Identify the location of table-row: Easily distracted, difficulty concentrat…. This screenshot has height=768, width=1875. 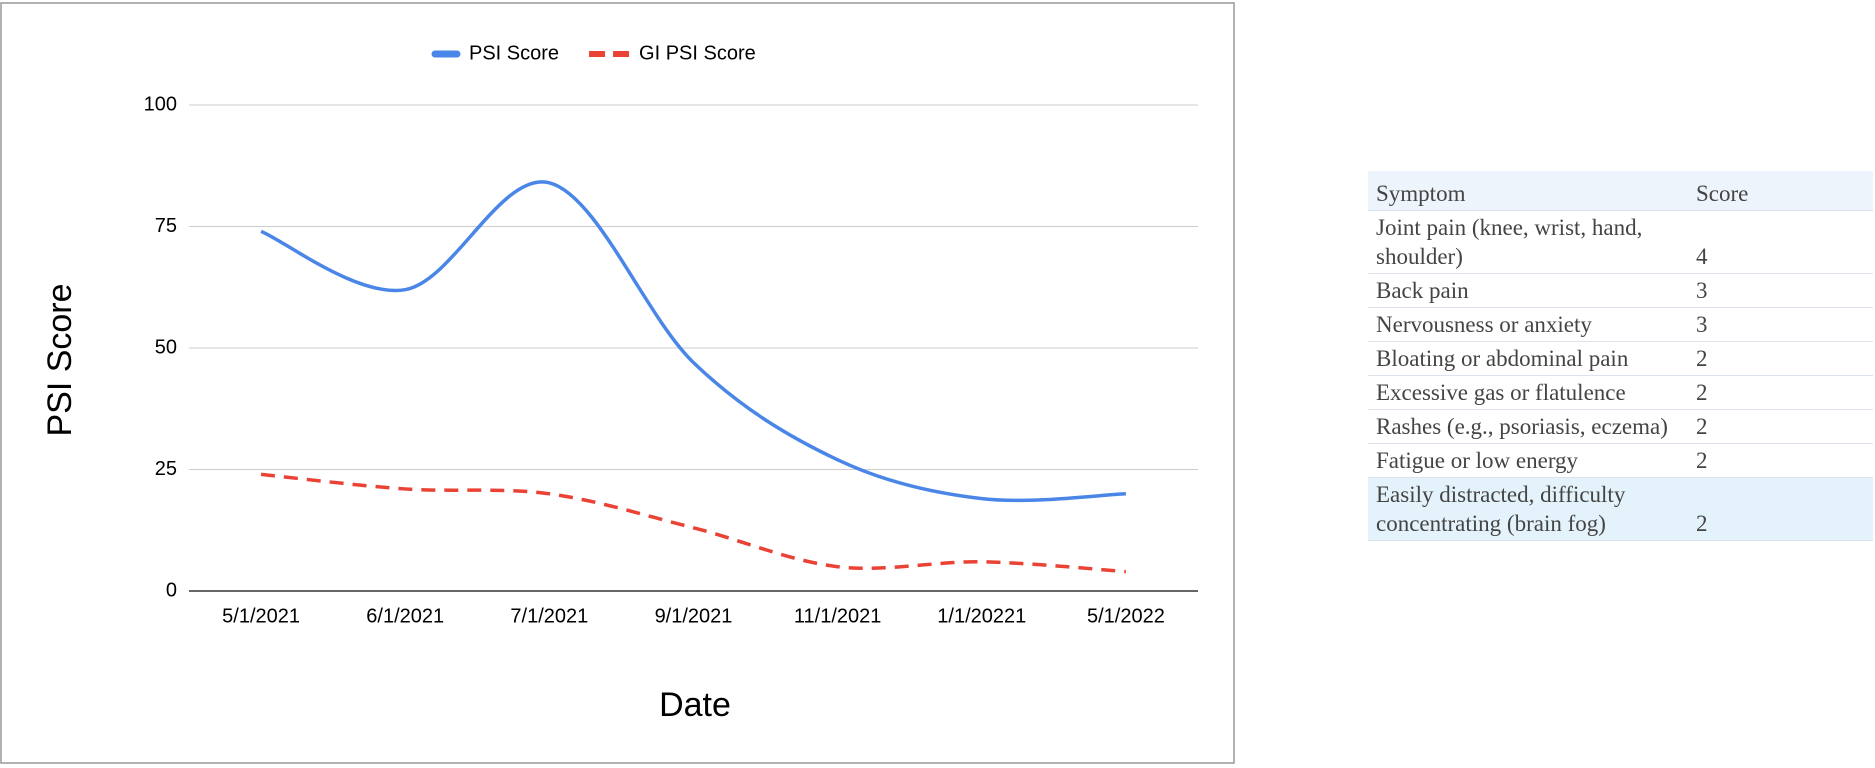
(1620, 509).